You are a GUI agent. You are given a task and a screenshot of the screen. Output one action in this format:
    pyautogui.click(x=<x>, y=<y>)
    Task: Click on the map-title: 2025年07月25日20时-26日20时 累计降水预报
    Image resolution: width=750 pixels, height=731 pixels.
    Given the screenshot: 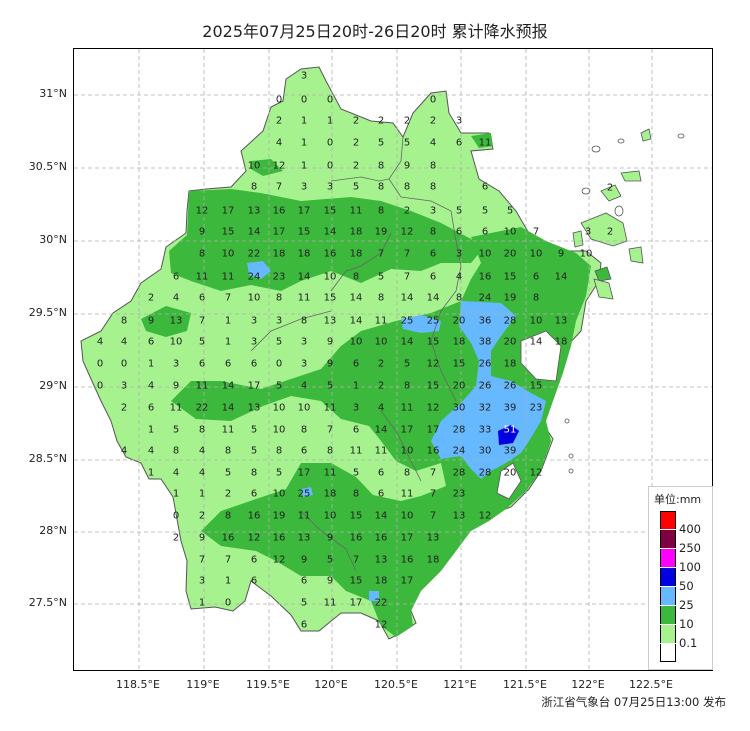 What is the action you would take?
    pyautogui.click(x=375, y=31)
    